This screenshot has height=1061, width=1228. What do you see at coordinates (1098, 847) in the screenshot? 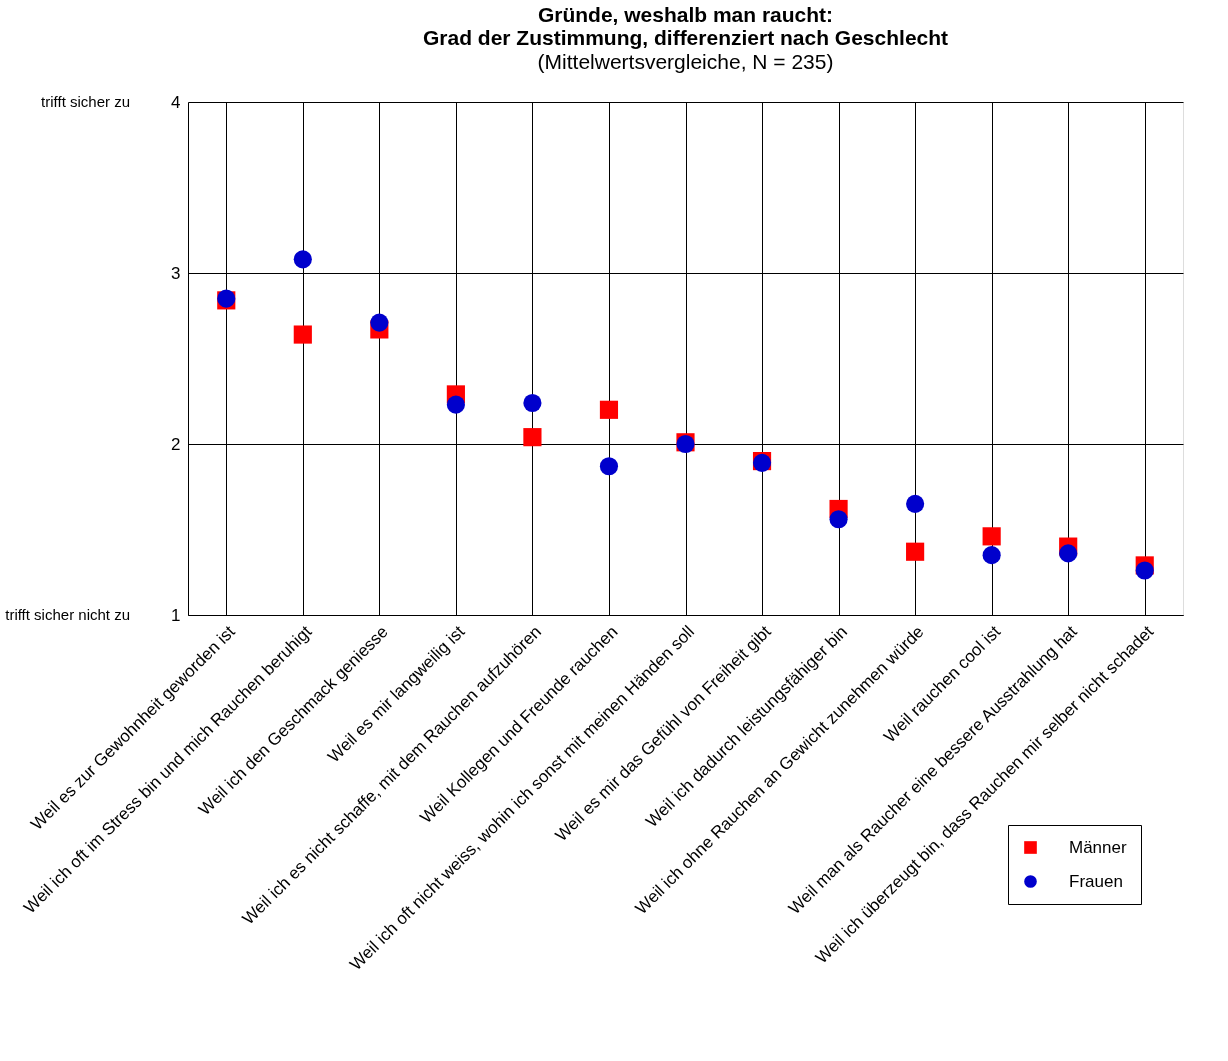
I see `legend-label: Männer` at bounding box center [1098, 847].